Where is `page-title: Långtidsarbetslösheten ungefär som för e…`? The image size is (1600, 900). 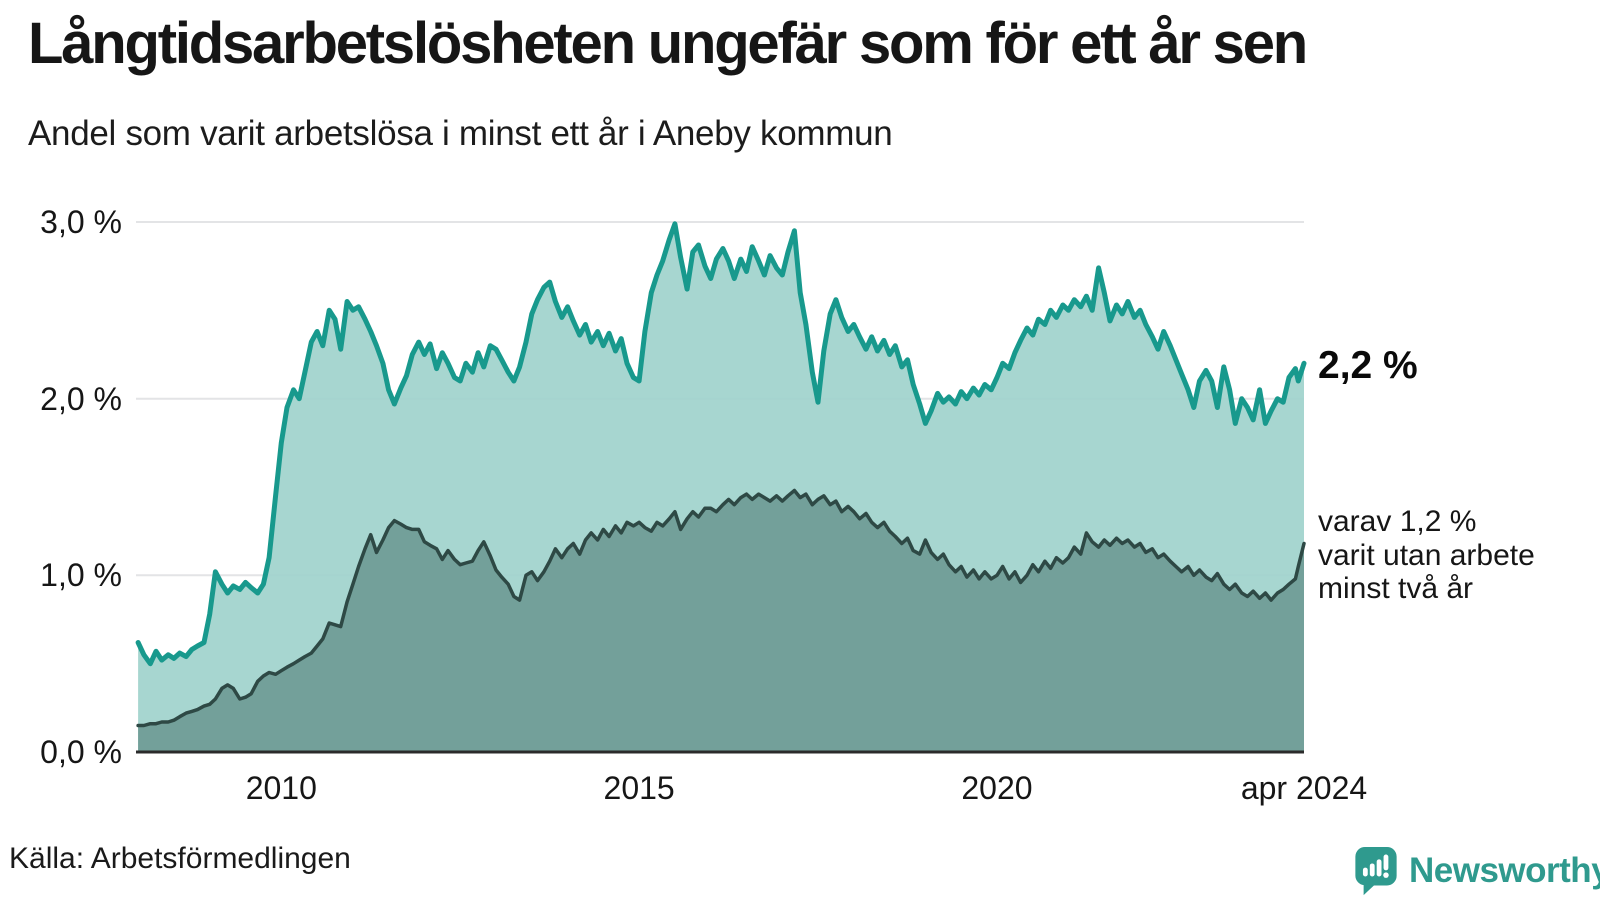 page-title: Långtidsarbetslösheten ungefär som för e… is located at coordinates (668, 43).